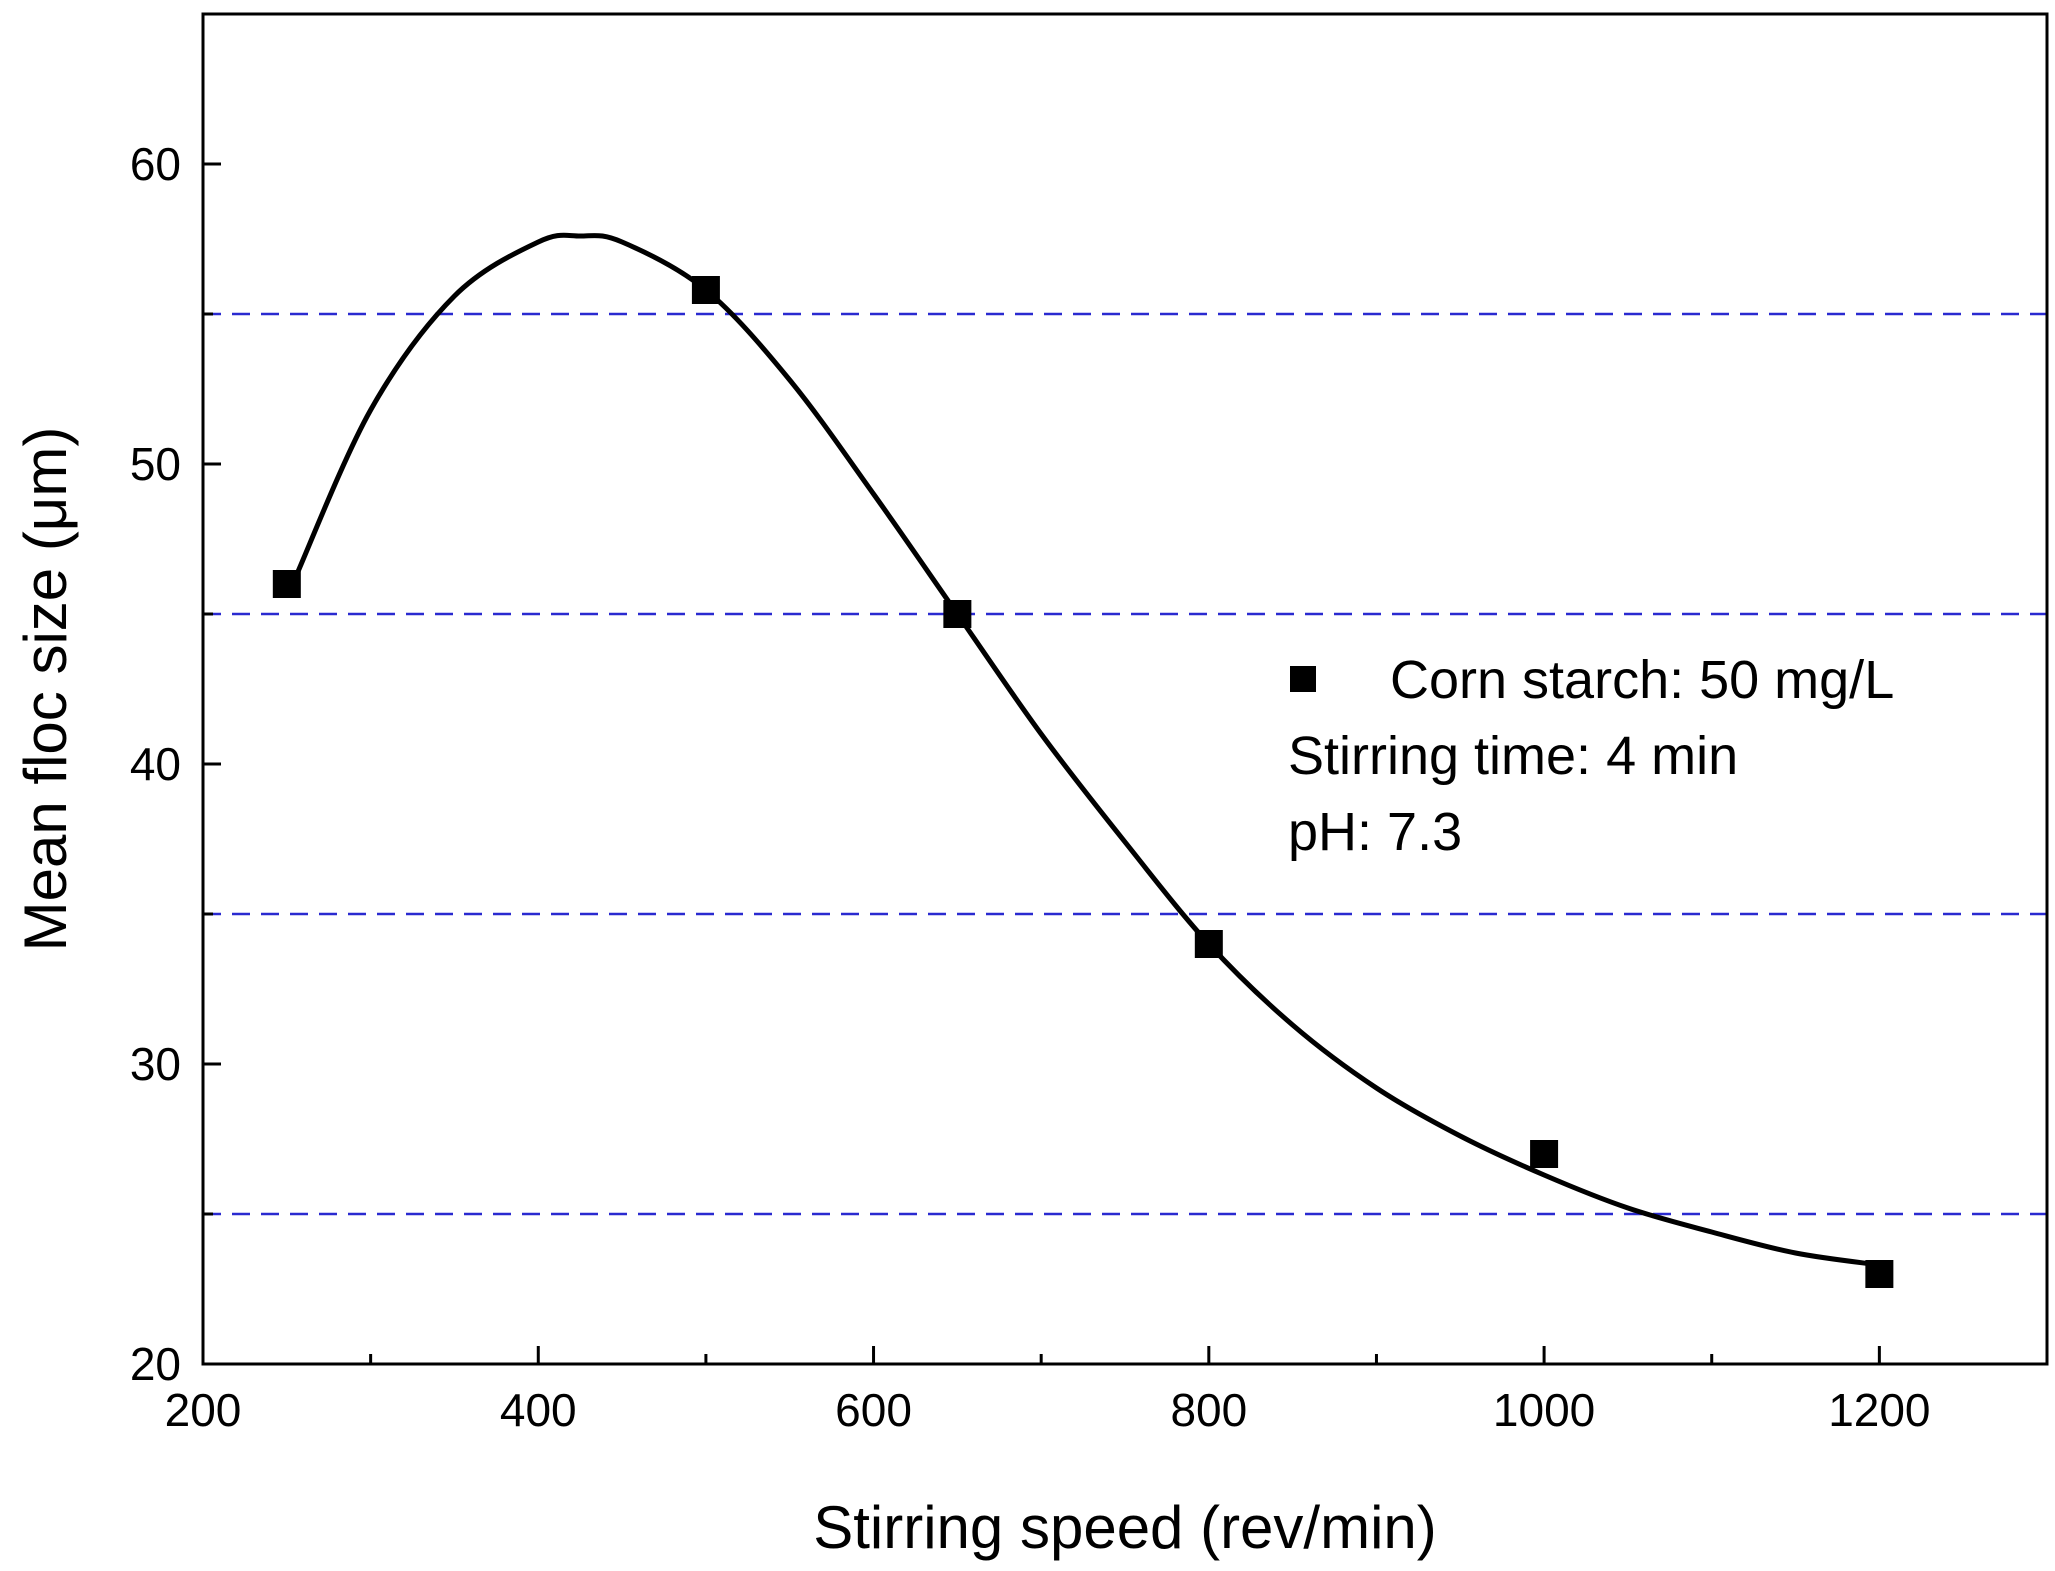 This screenshot has width=2055, height=1571. What do you see at coordinates (155, 1064) in the screenshot?
I see `y-tick-label: 30` at bounding box center [155, 1064].